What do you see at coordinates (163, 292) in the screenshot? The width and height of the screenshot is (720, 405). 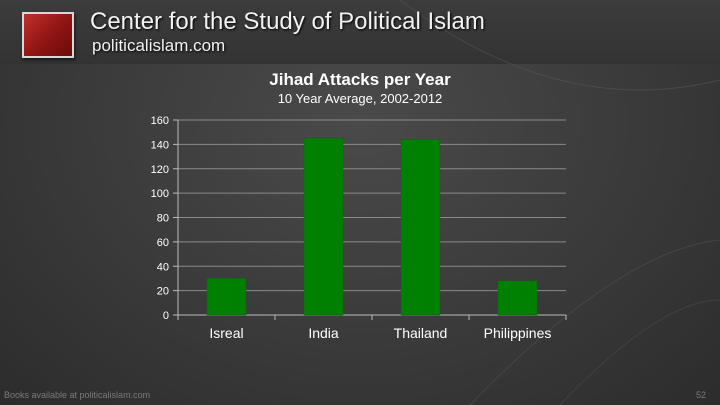 I see `y-tick-label: 20` at bounding box center [163, 292].